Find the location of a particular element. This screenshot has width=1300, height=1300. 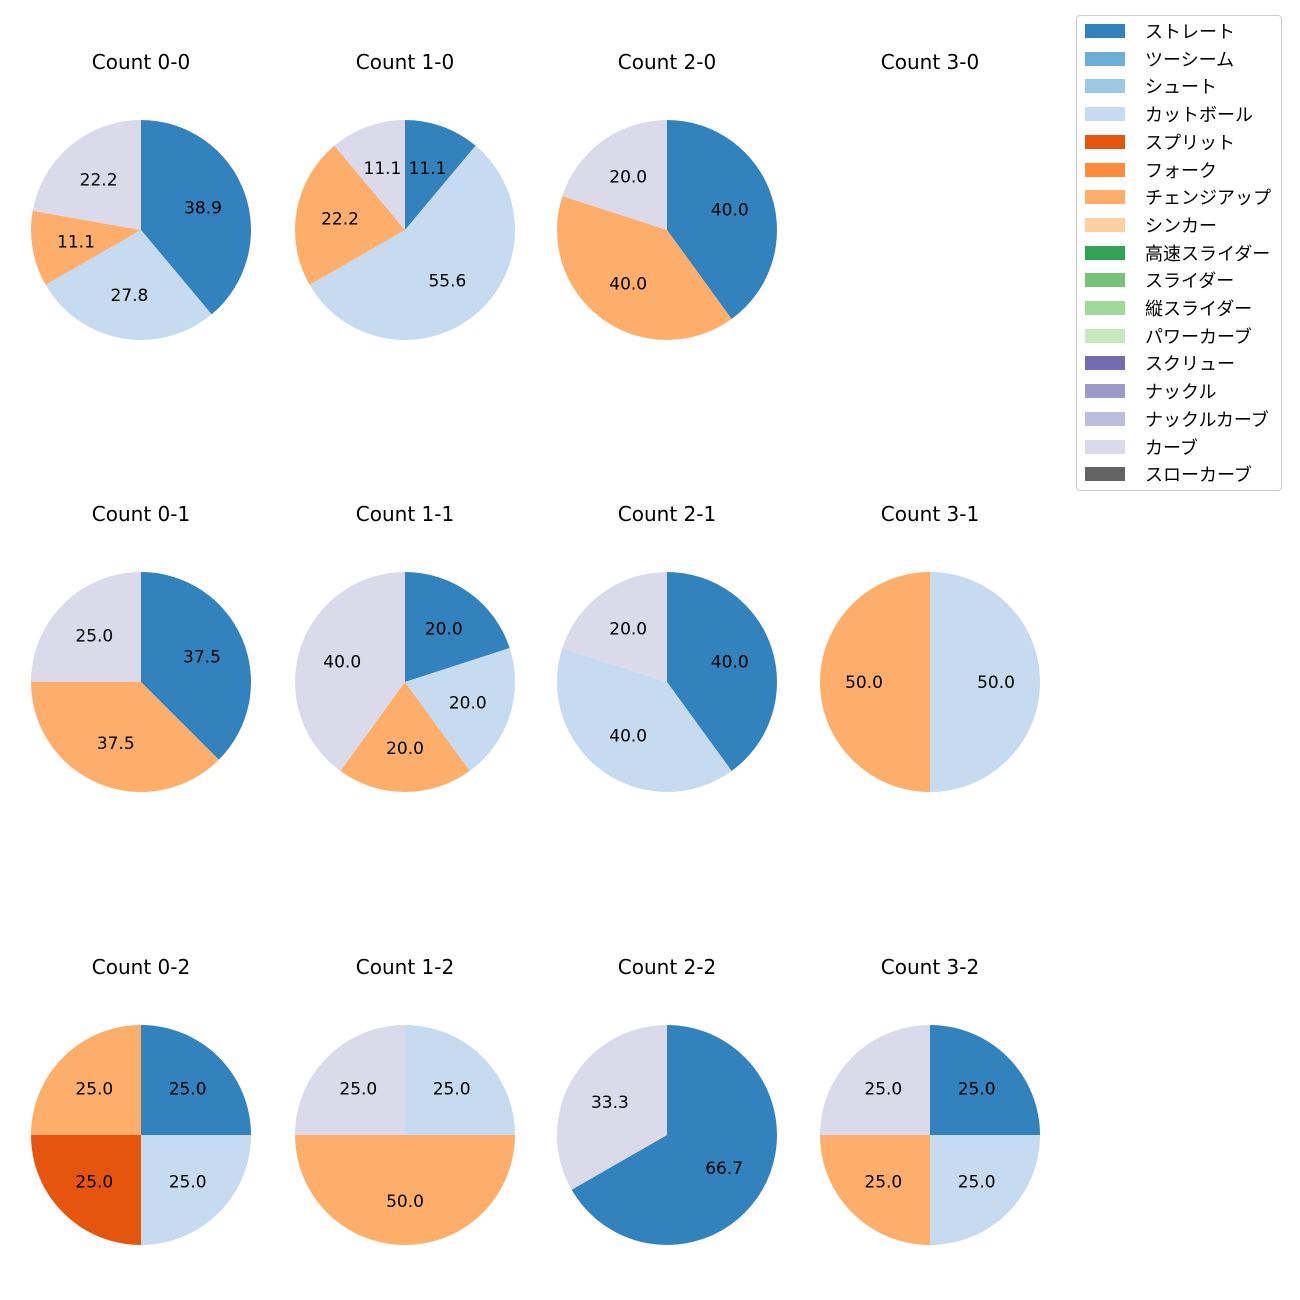

legend-label: スライダー is located at coordinates (1190, 282).